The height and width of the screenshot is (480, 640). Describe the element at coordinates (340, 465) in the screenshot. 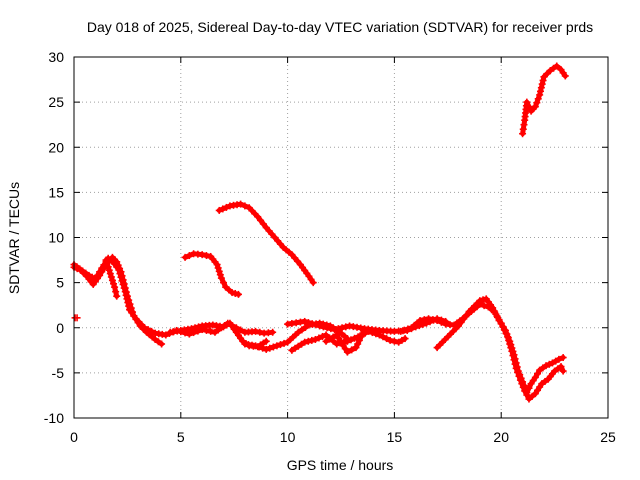

I see `x-axis-label: GPS time / hours` at that location.